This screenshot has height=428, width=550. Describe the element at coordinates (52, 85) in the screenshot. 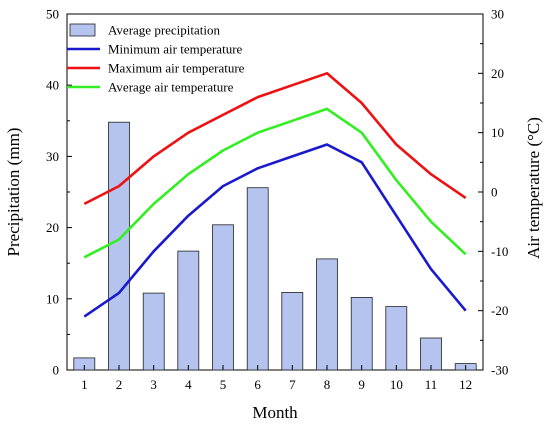

I see `y-left-tick-label: 40` at that location.